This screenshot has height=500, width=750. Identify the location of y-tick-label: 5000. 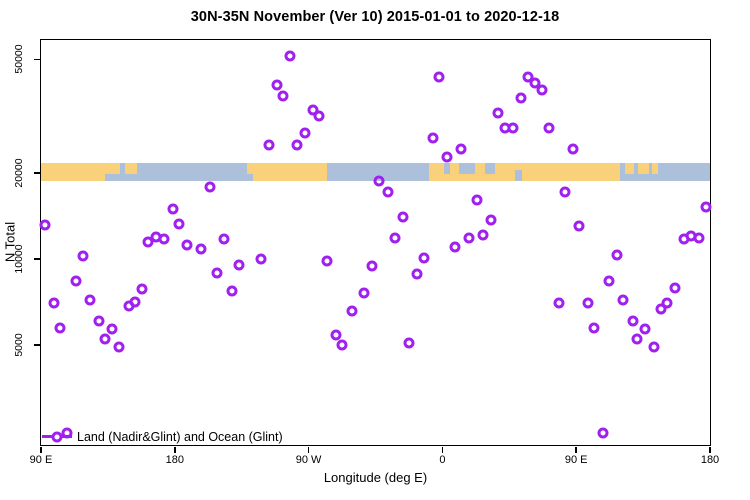
(19, 345).